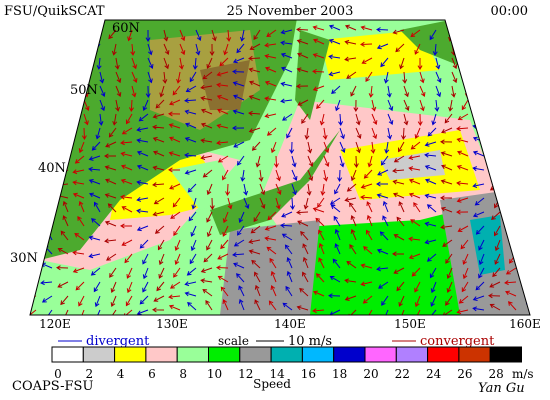  What do you see at coordinates (84, 90) in the screenshot?
I see `lat-label: 50N` at bounding box center [84, 90].